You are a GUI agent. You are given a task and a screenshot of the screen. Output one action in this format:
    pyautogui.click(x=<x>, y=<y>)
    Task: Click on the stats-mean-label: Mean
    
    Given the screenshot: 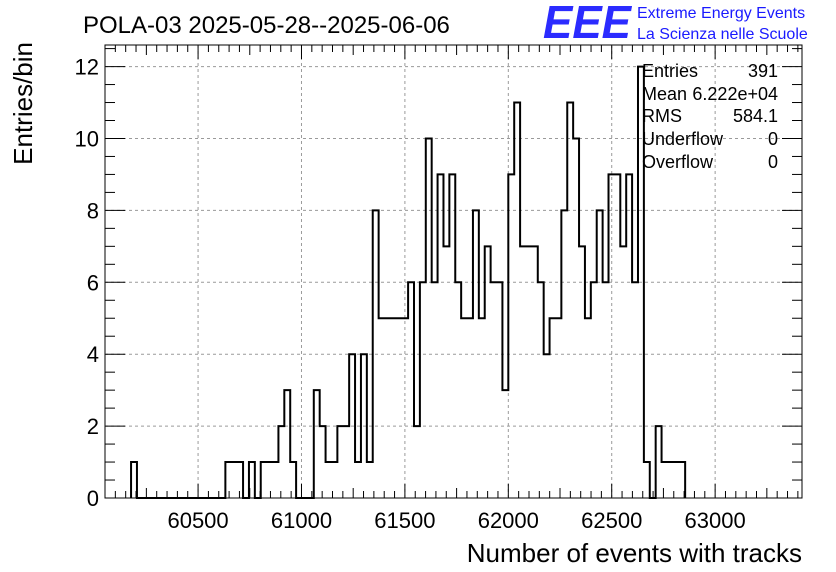 What is the action you would take?
    pyautogui.click(x=664, y=94)
    